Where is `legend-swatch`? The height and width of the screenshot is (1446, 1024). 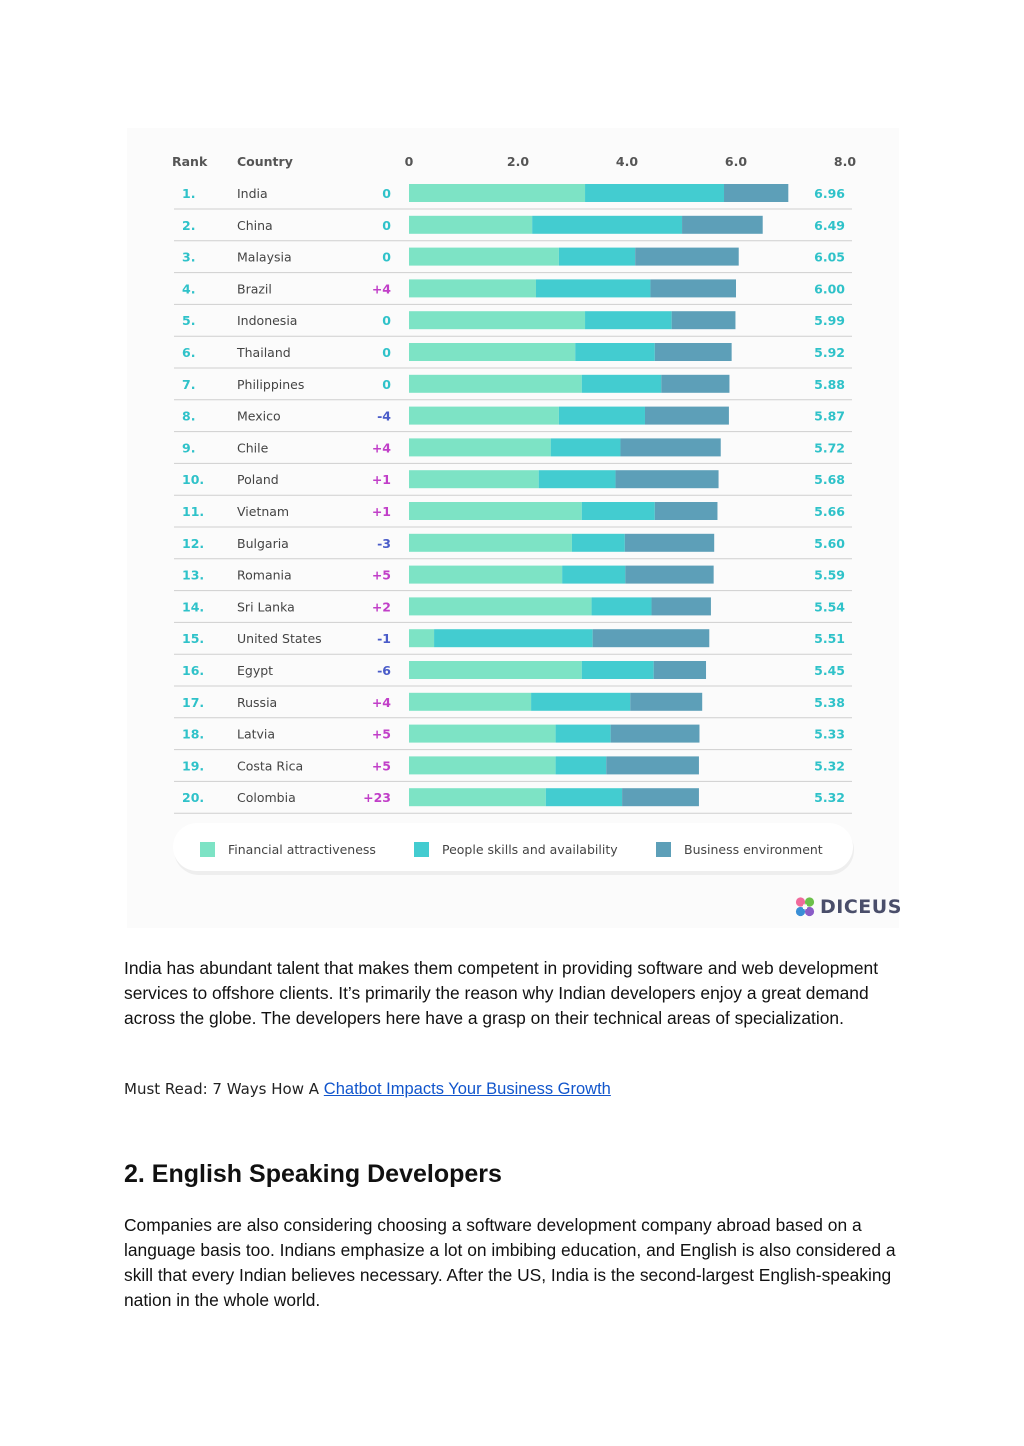 legend-swatch is located at coordinates (663, 849).